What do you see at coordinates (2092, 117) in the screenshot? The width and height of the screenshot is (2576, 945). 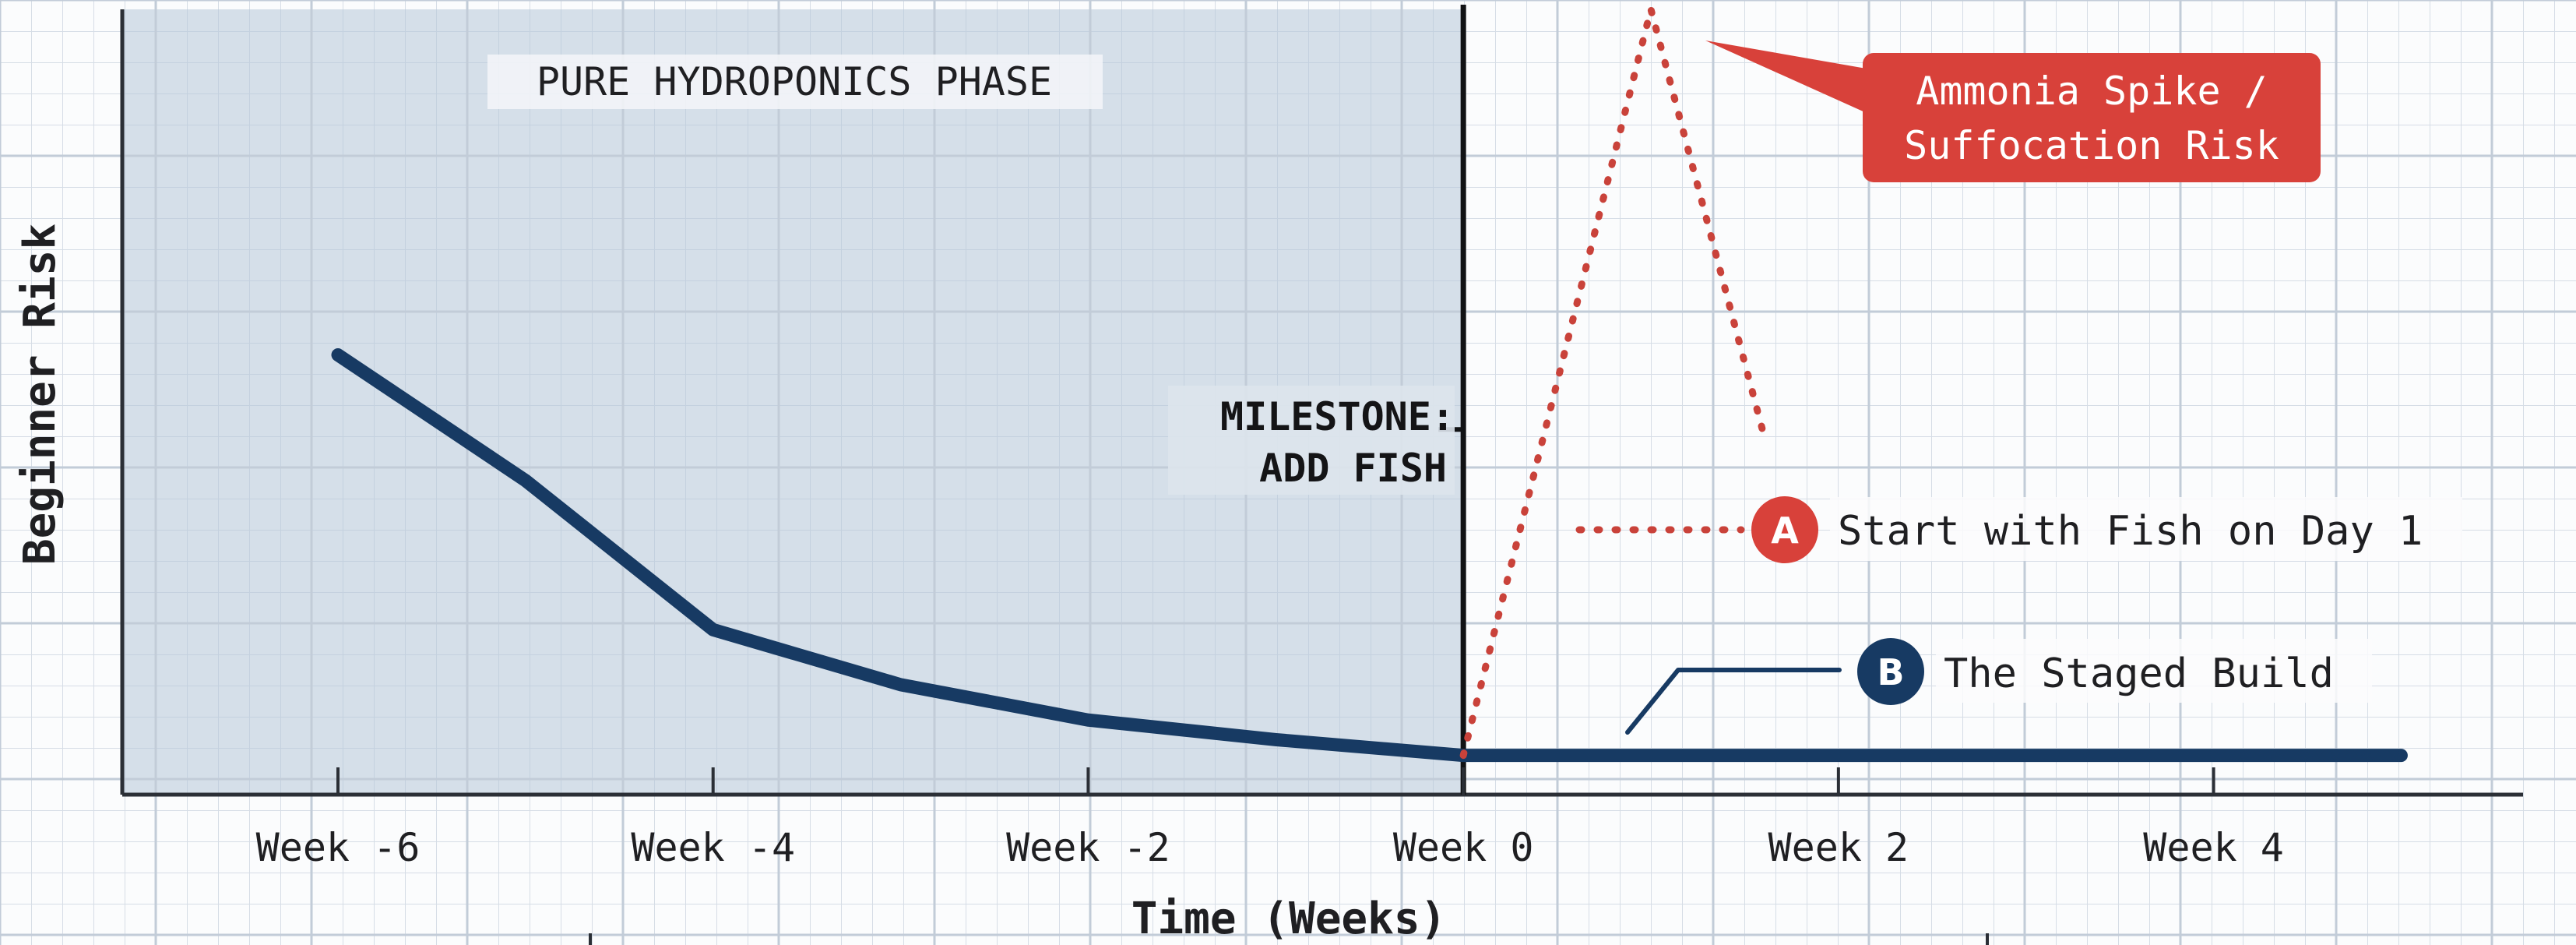 I see `callout-box` at bounding box center [2092, 117].